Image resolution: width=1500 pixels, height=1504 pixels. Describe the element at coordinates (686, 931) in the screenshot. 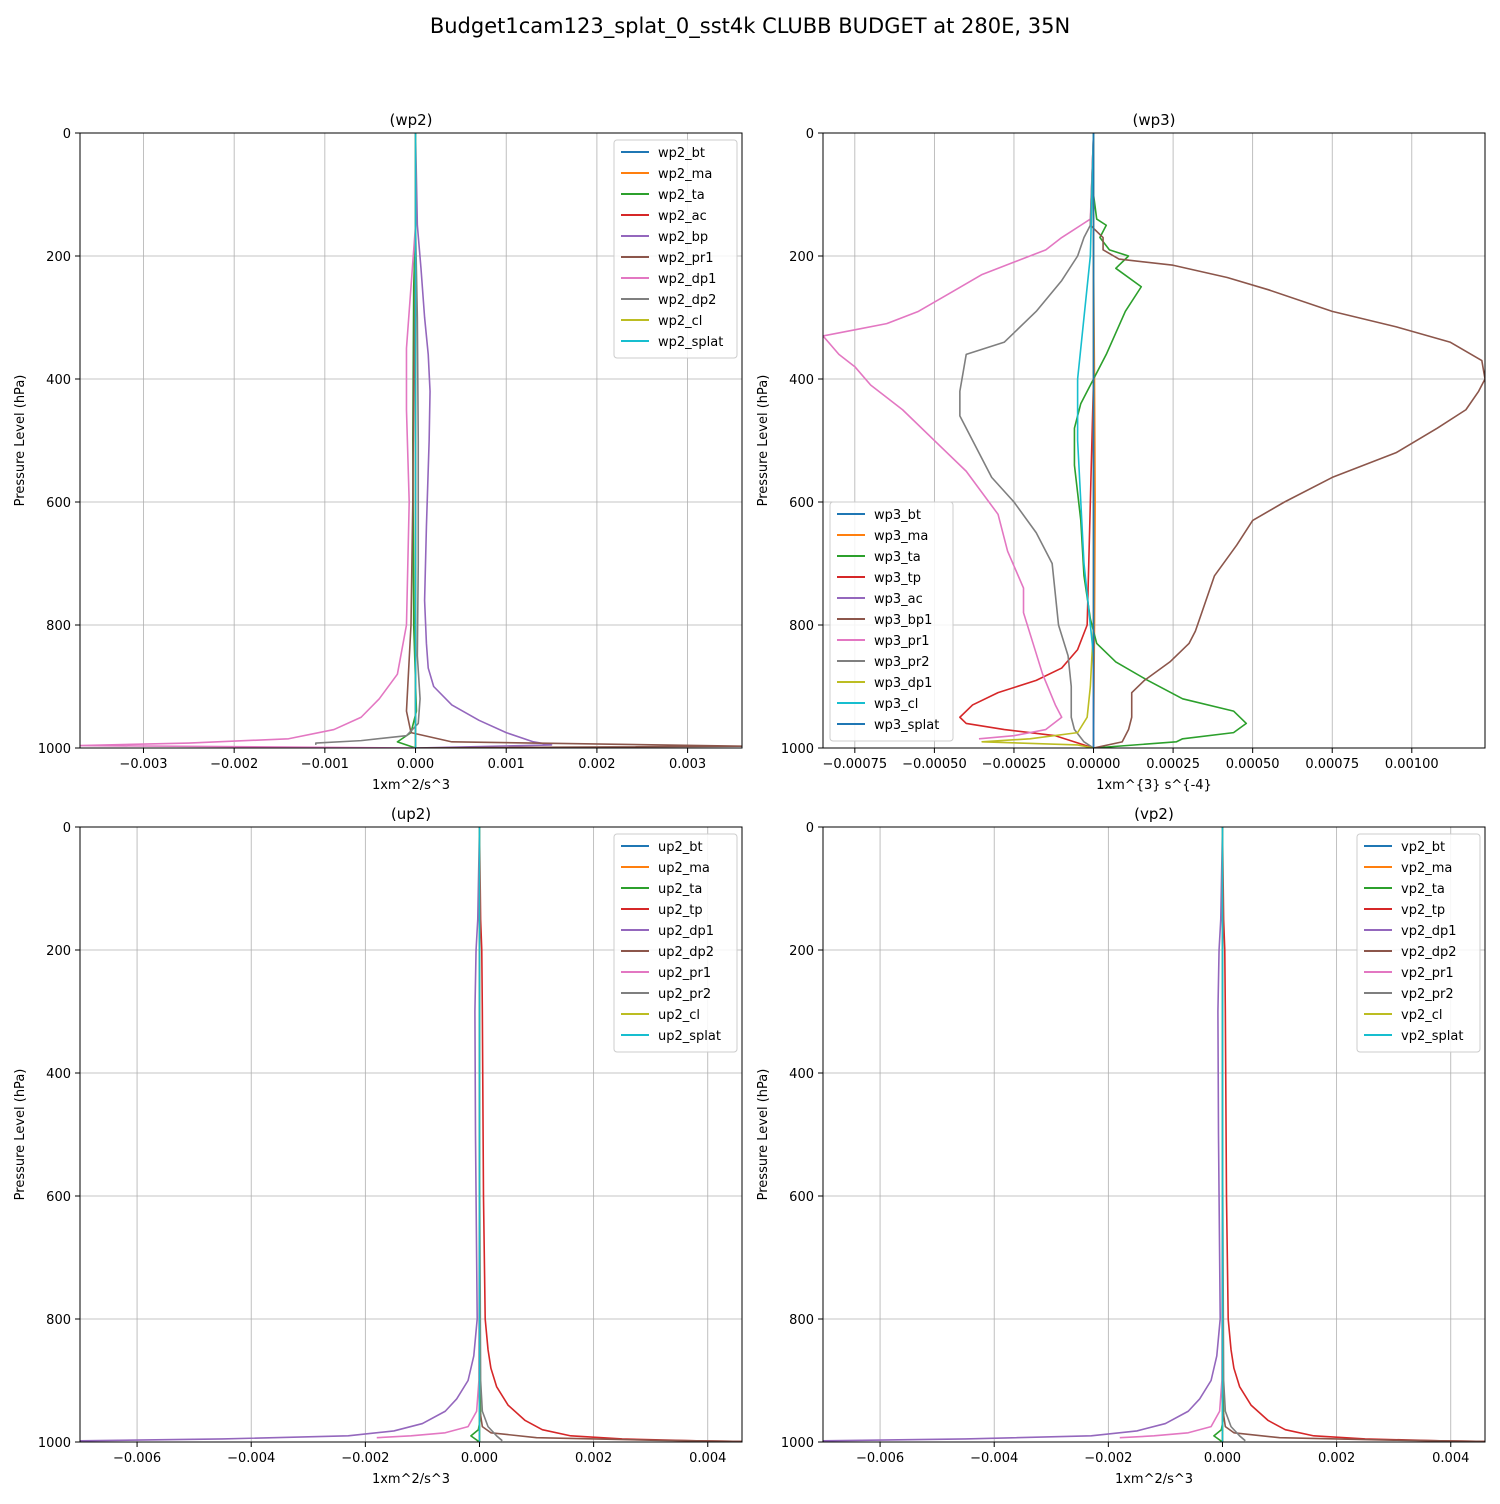

I see `legend-label-up2_dp1: up2_dp1` at that location.